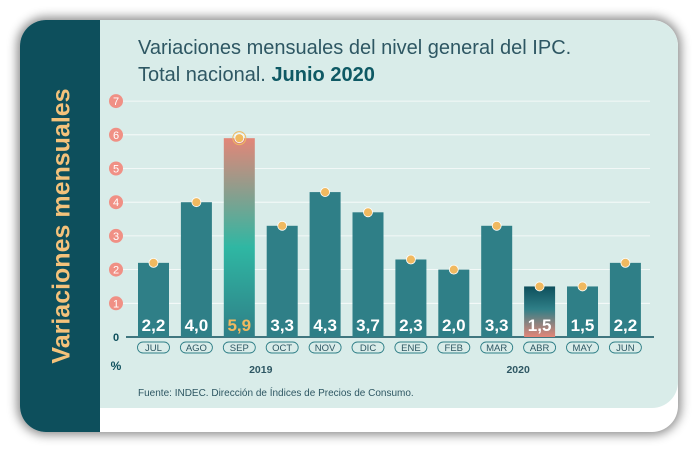 This screenshot has height=454, width=699. I want to click on subtitle-highlight: Junio 2020, so click(323, 75).